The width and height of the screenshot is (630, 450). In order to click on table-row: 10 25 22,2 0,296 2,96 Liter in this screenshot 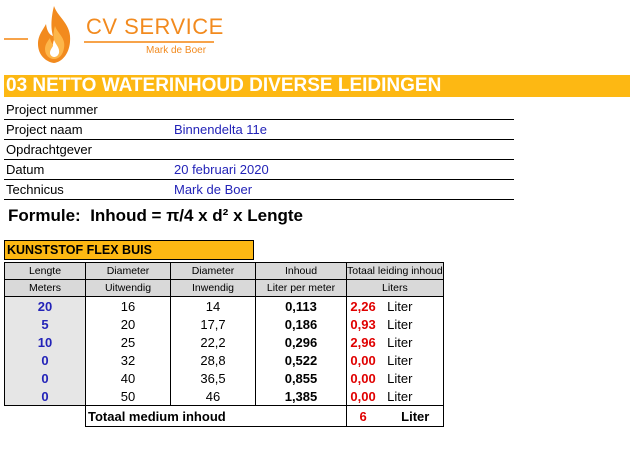, I will do `click(224, 342)`.